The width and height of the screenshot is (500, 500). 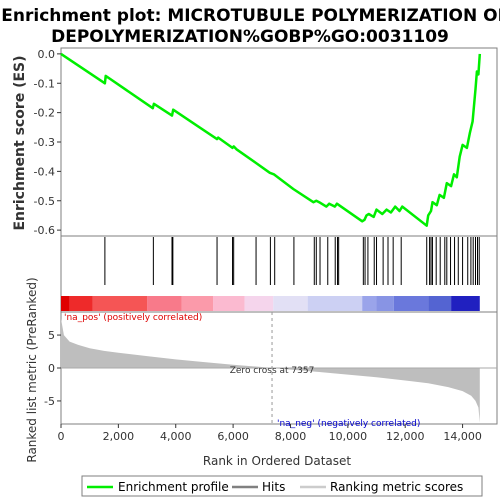 What do you see at coordinates (44, 171) in the screenshot?
I see `es-ytick-label: -0.4` at bounding box center [44, 171].